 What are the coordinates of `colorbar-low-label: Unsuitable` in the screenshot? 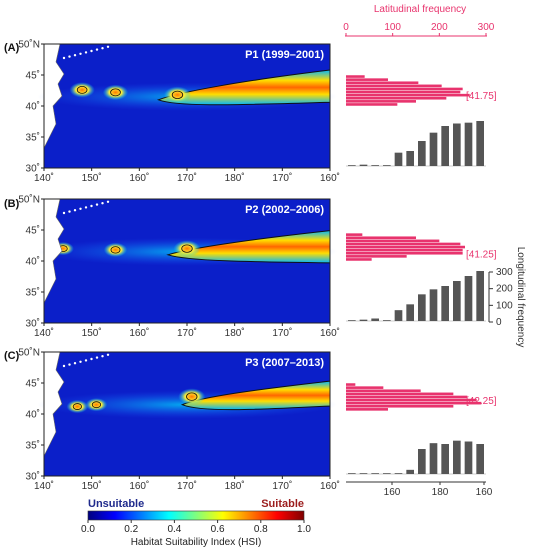 It's located at (116, 504).